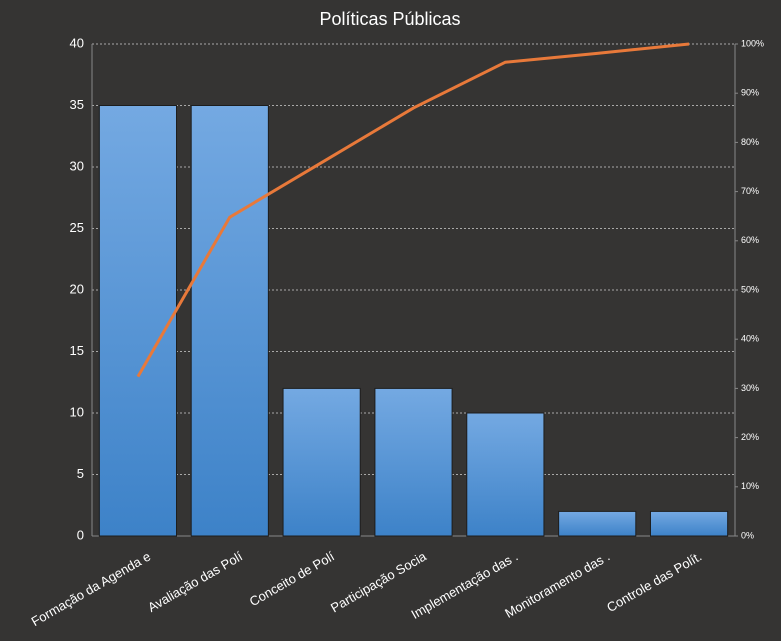 The image size is (781, 641). Describe the element at coordinates (77, 42) in the screenshot. I see `y-tick-label: 40` at that location.